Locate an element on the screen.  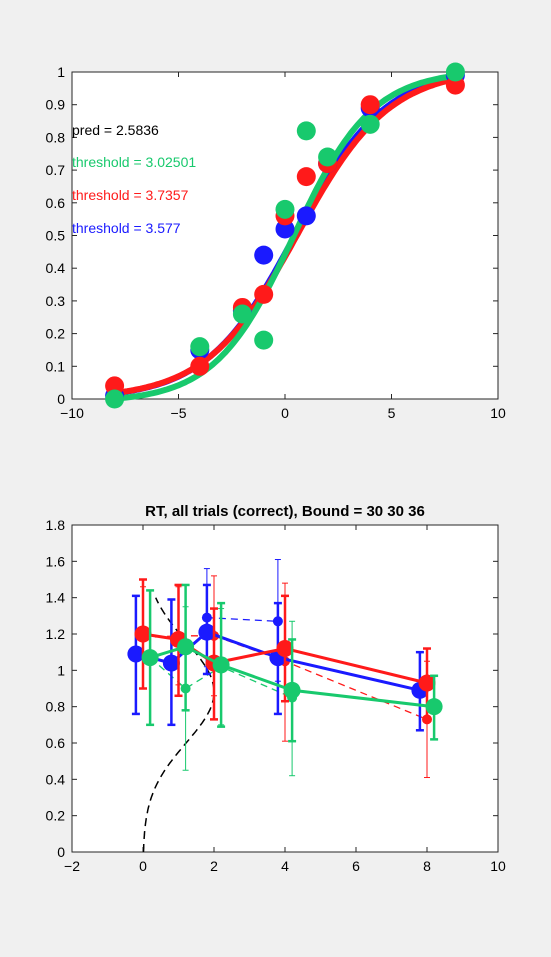
bottom-y-tick-label: 1.8 is located at coordinates (56, 525).